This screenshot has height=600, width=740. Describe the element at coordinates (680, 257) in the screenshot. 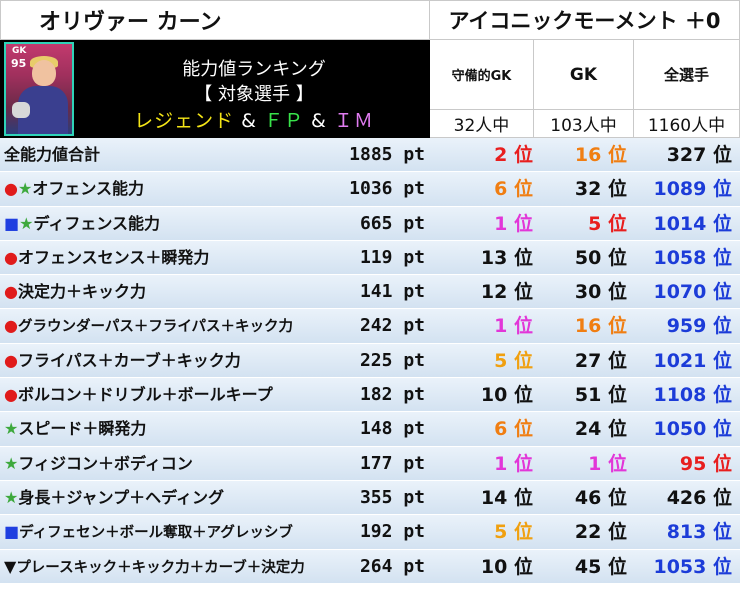

I see `rank-number: 1058` at that location.